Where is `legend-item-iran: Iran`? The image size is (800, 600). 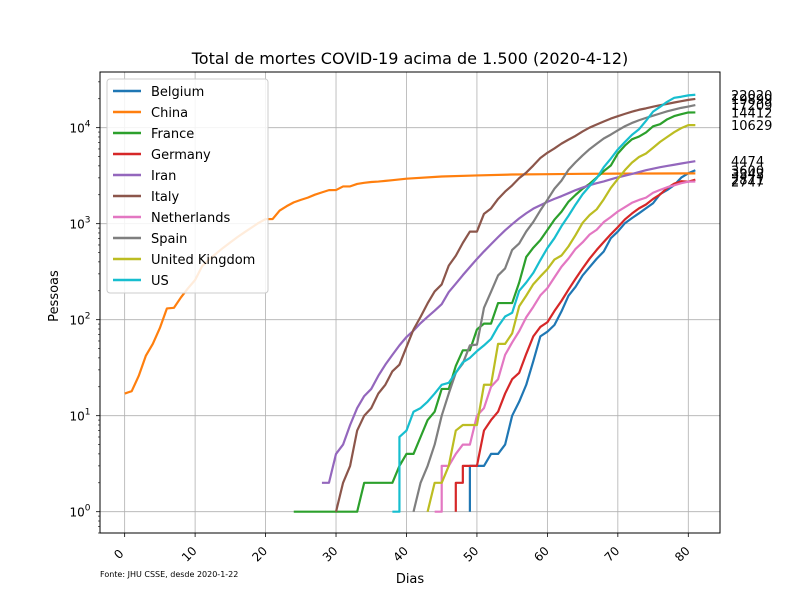
legend-item-iran: Iran is located at coordinates (163, 176).